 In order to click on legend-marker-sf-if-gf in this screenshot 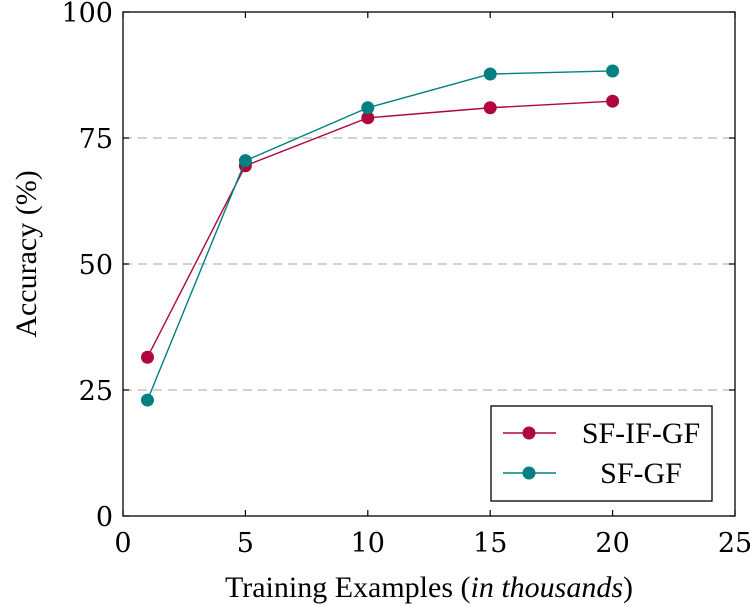, I will do `click(529, 433)`.